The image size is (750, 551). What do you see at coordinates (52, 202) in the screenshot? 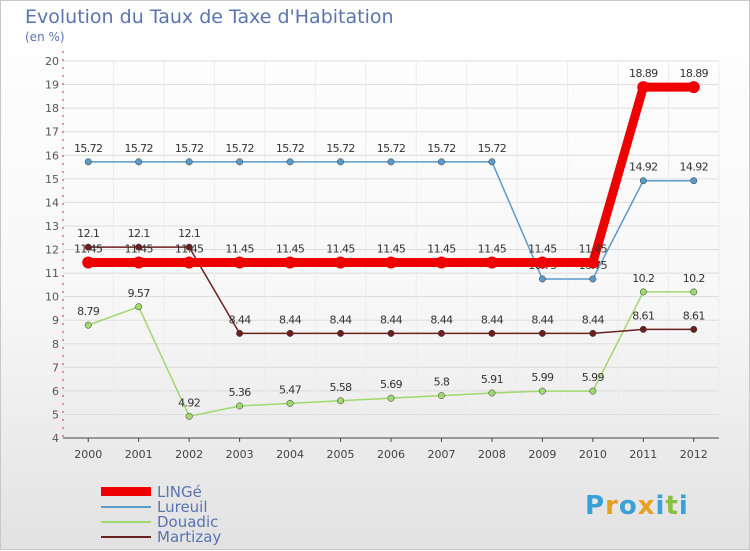
I see `y-tick-label: 14` at bounding box center [52, 202].